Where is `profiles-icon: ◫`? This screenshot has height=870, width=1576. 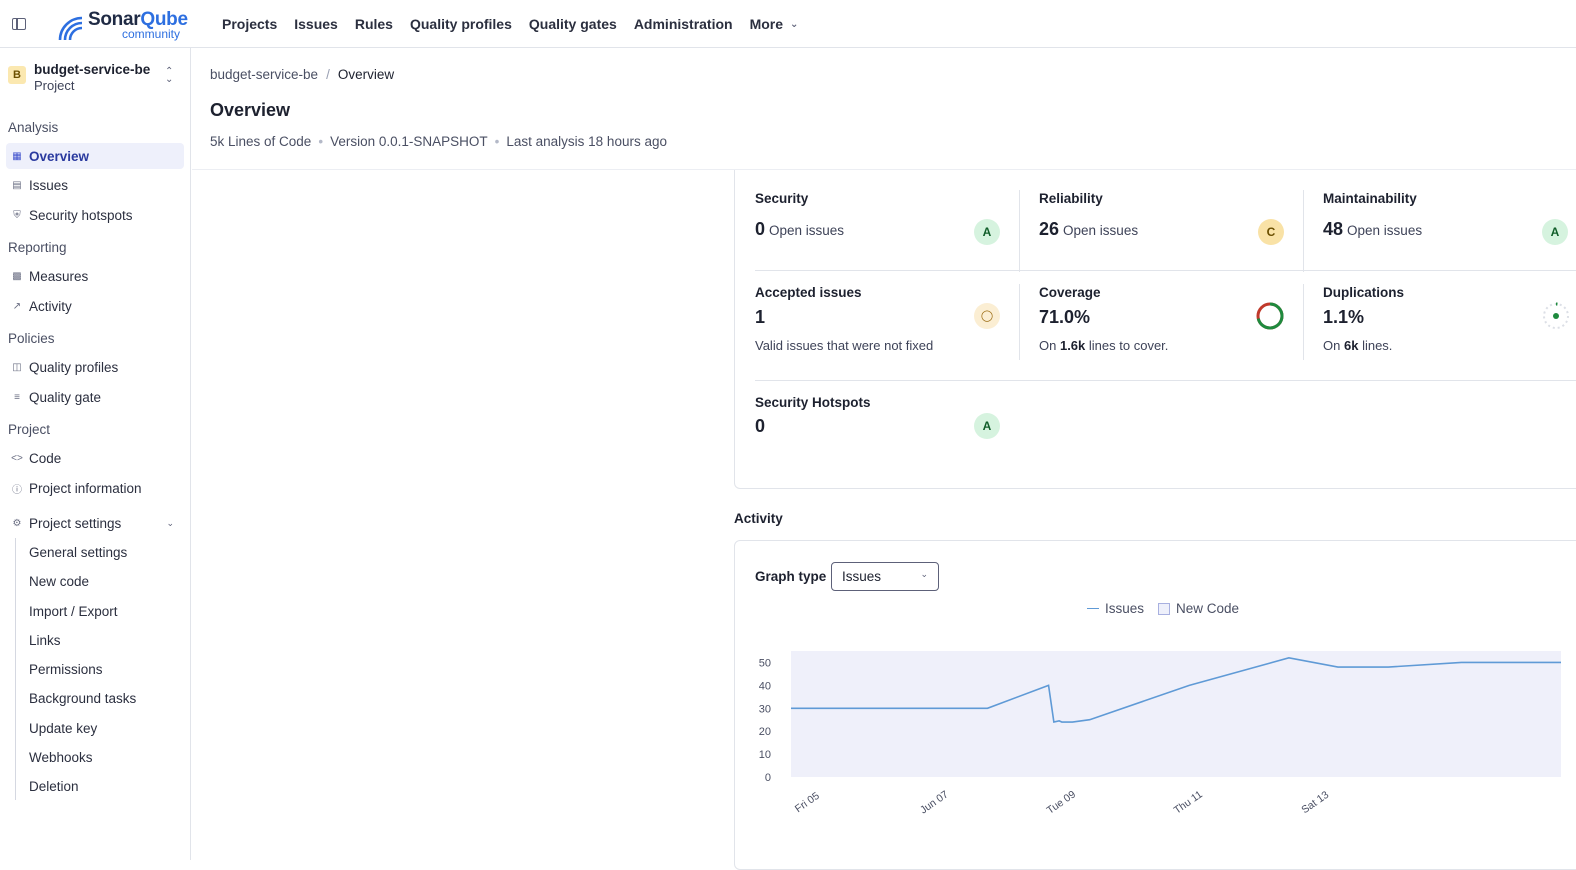 profiles-icon: ◫ is located at coordinates (17, 367).